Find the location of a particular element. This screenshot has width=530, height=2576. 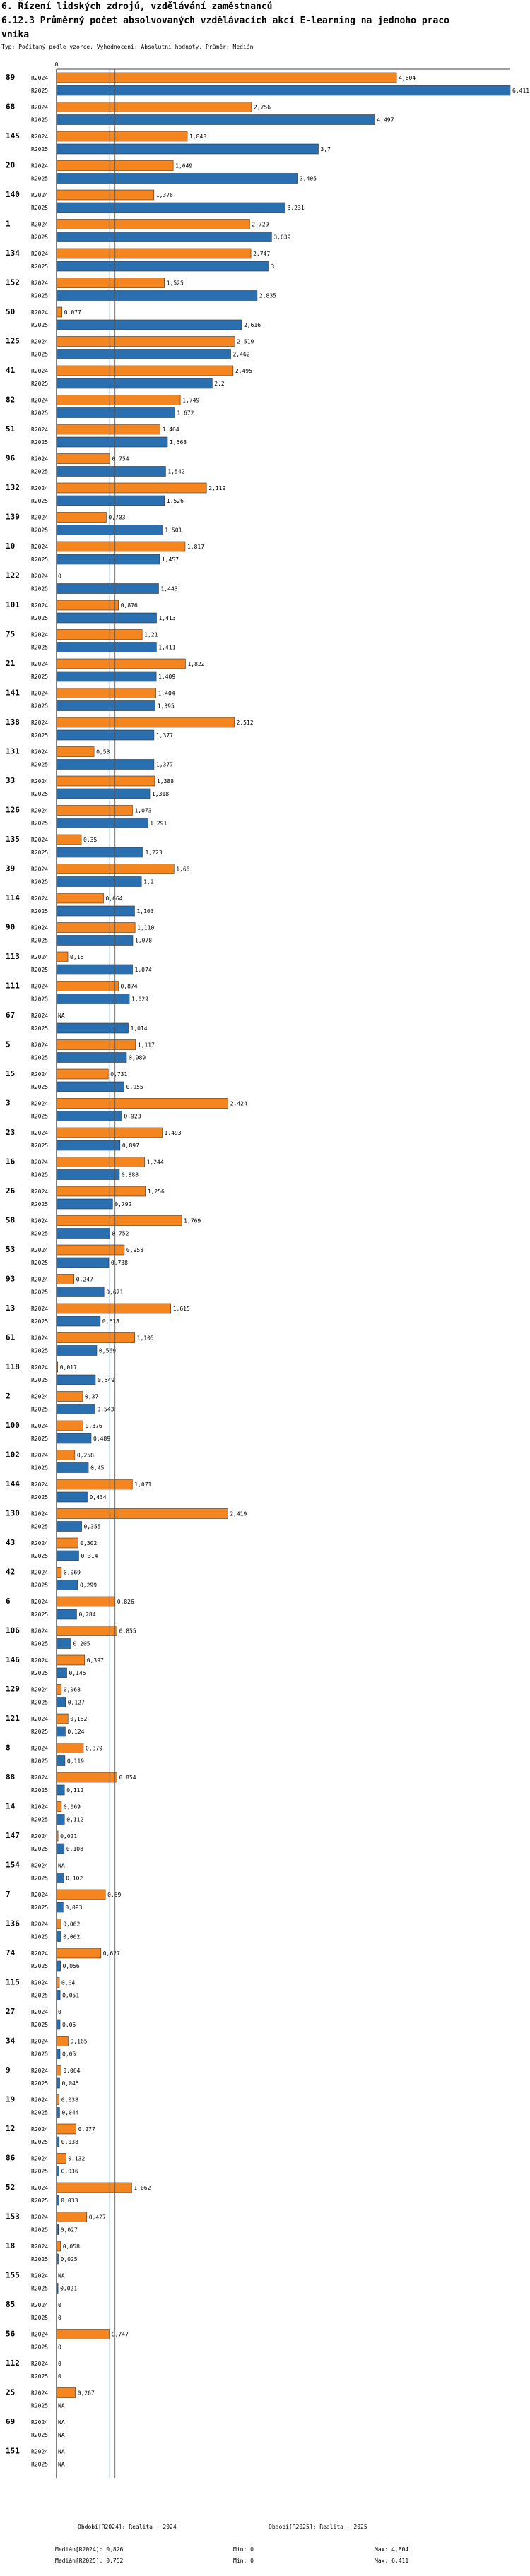

data-label: 2,616 is located at coordinates (252, 325).